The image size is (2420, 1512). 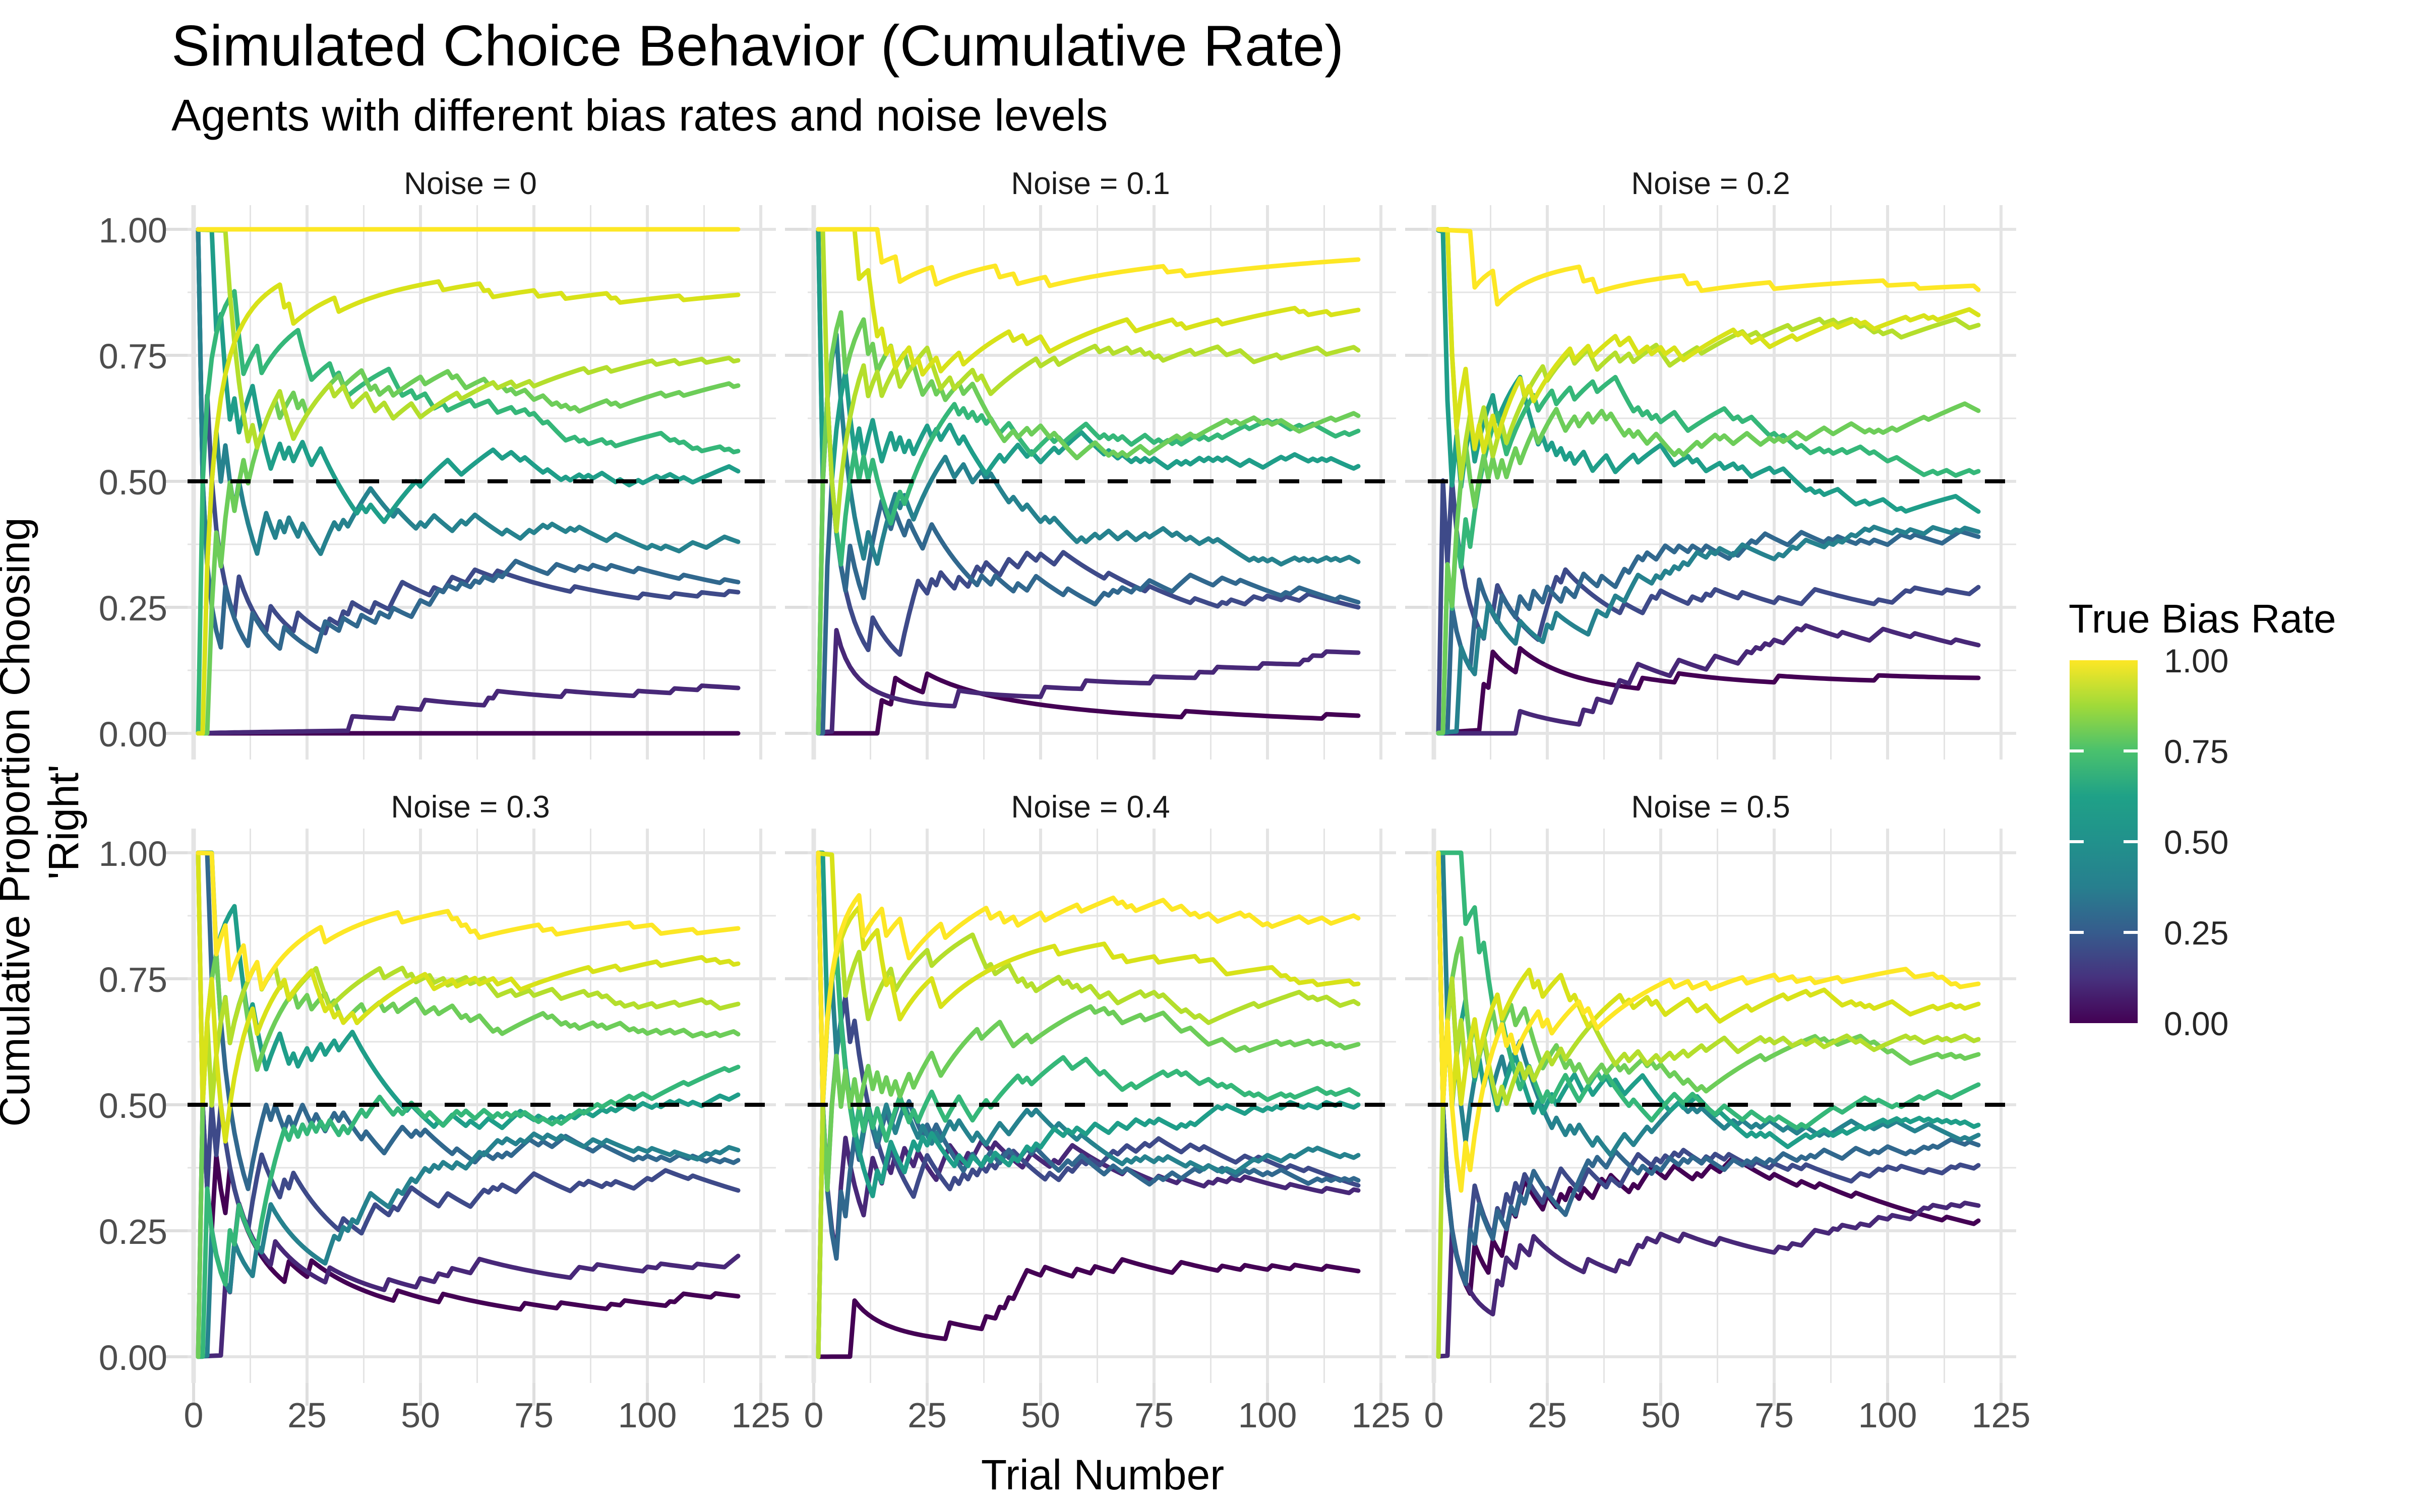 I want to click on facet-panel-0.2, so click(x=1710, y=482).